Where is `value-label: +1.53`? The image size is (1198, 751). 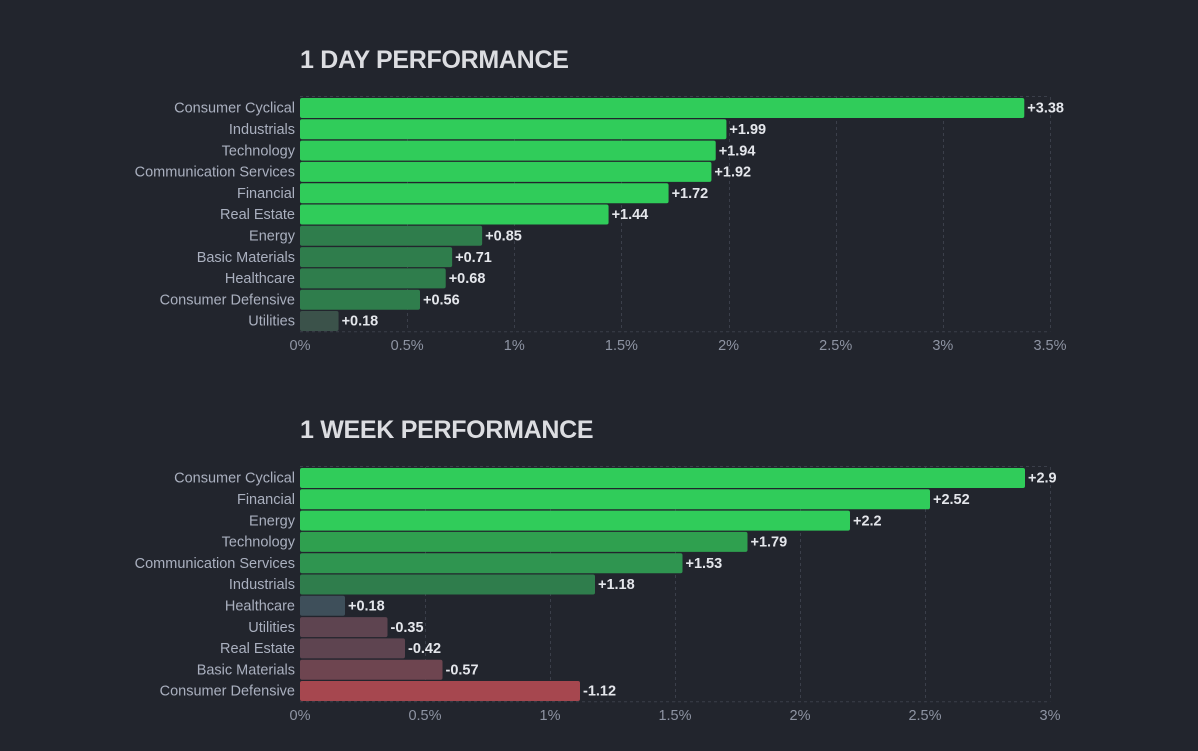
value-label: +1.53 is located at coordinates (704, 564).